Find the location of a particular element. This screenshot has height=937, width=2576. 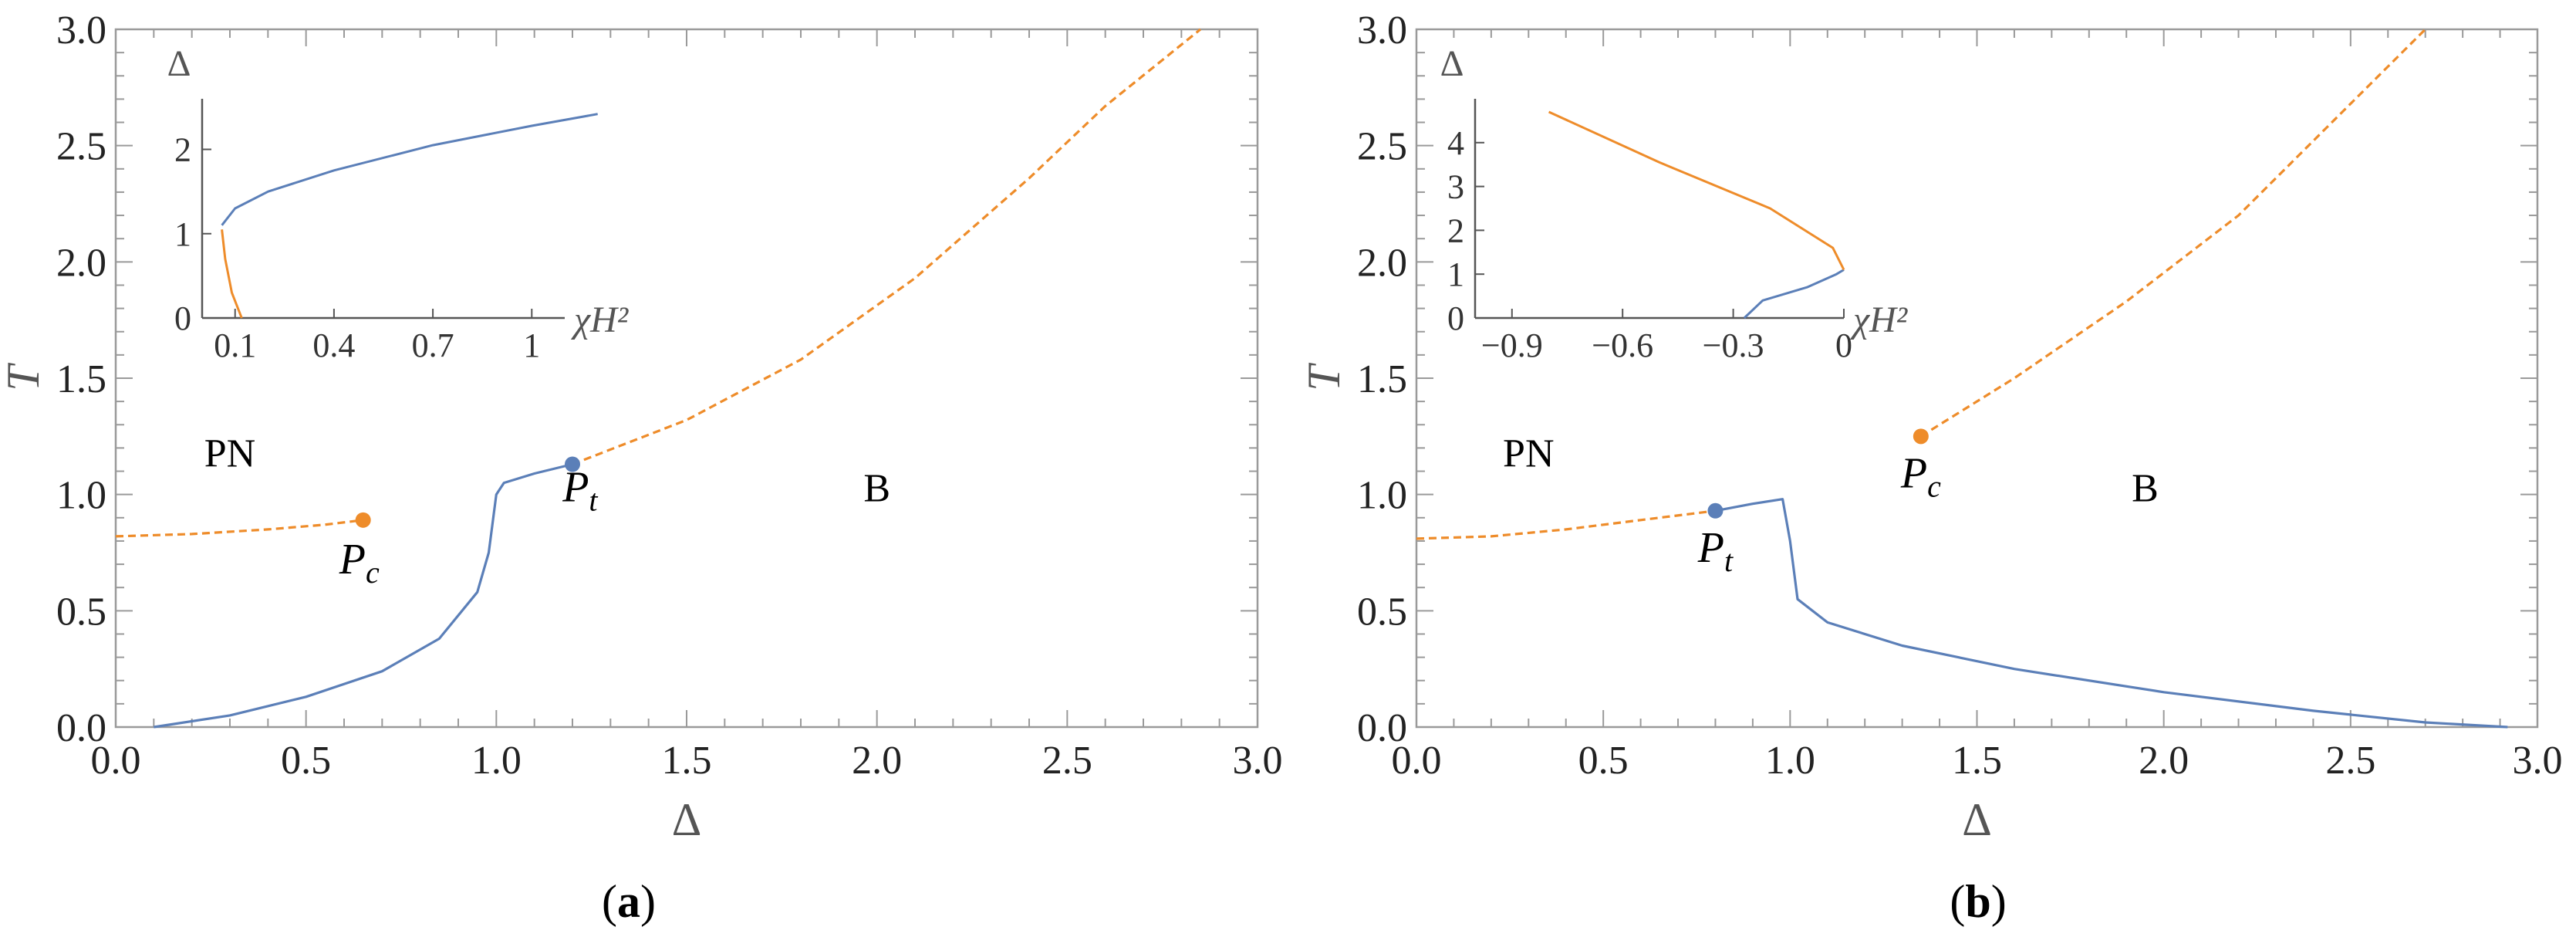

inset-x-tick-label: 0.7 is located at coordinates (433, 345).